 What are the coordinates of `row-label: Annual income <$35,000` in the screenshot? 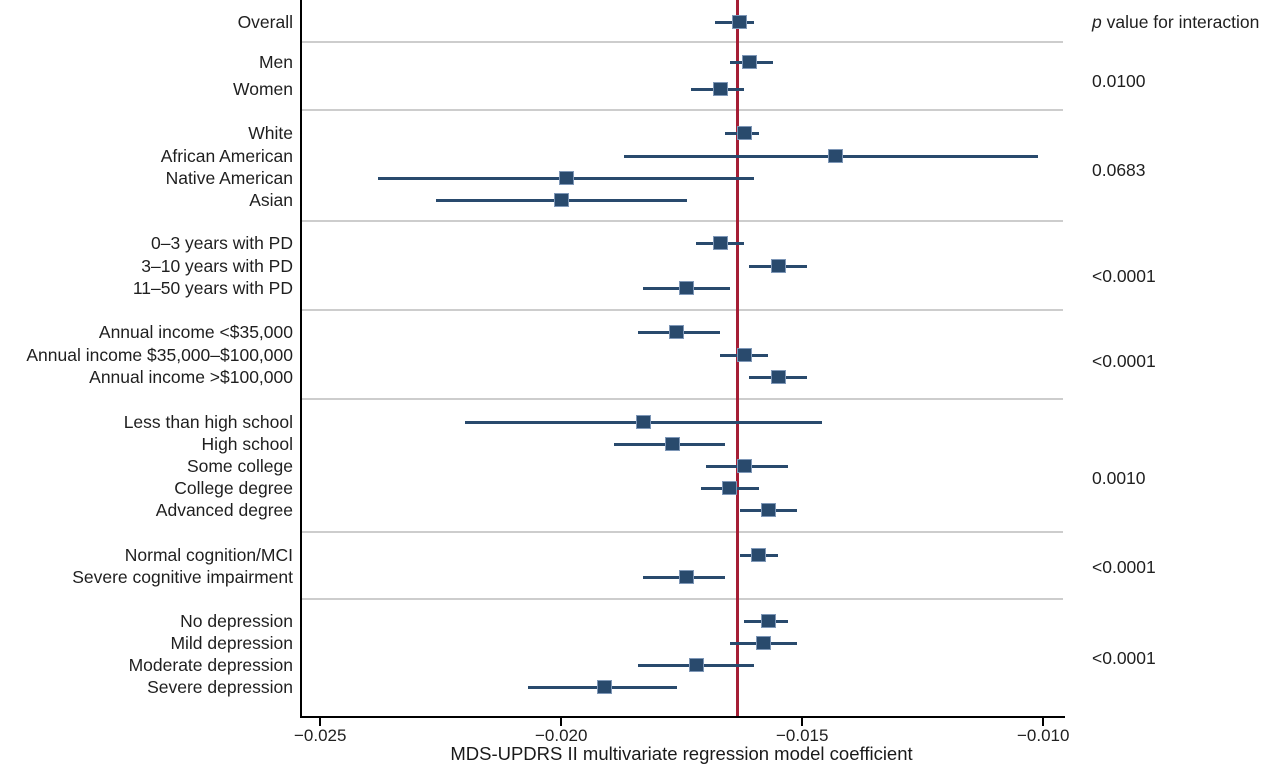 It's located at (195, 332).